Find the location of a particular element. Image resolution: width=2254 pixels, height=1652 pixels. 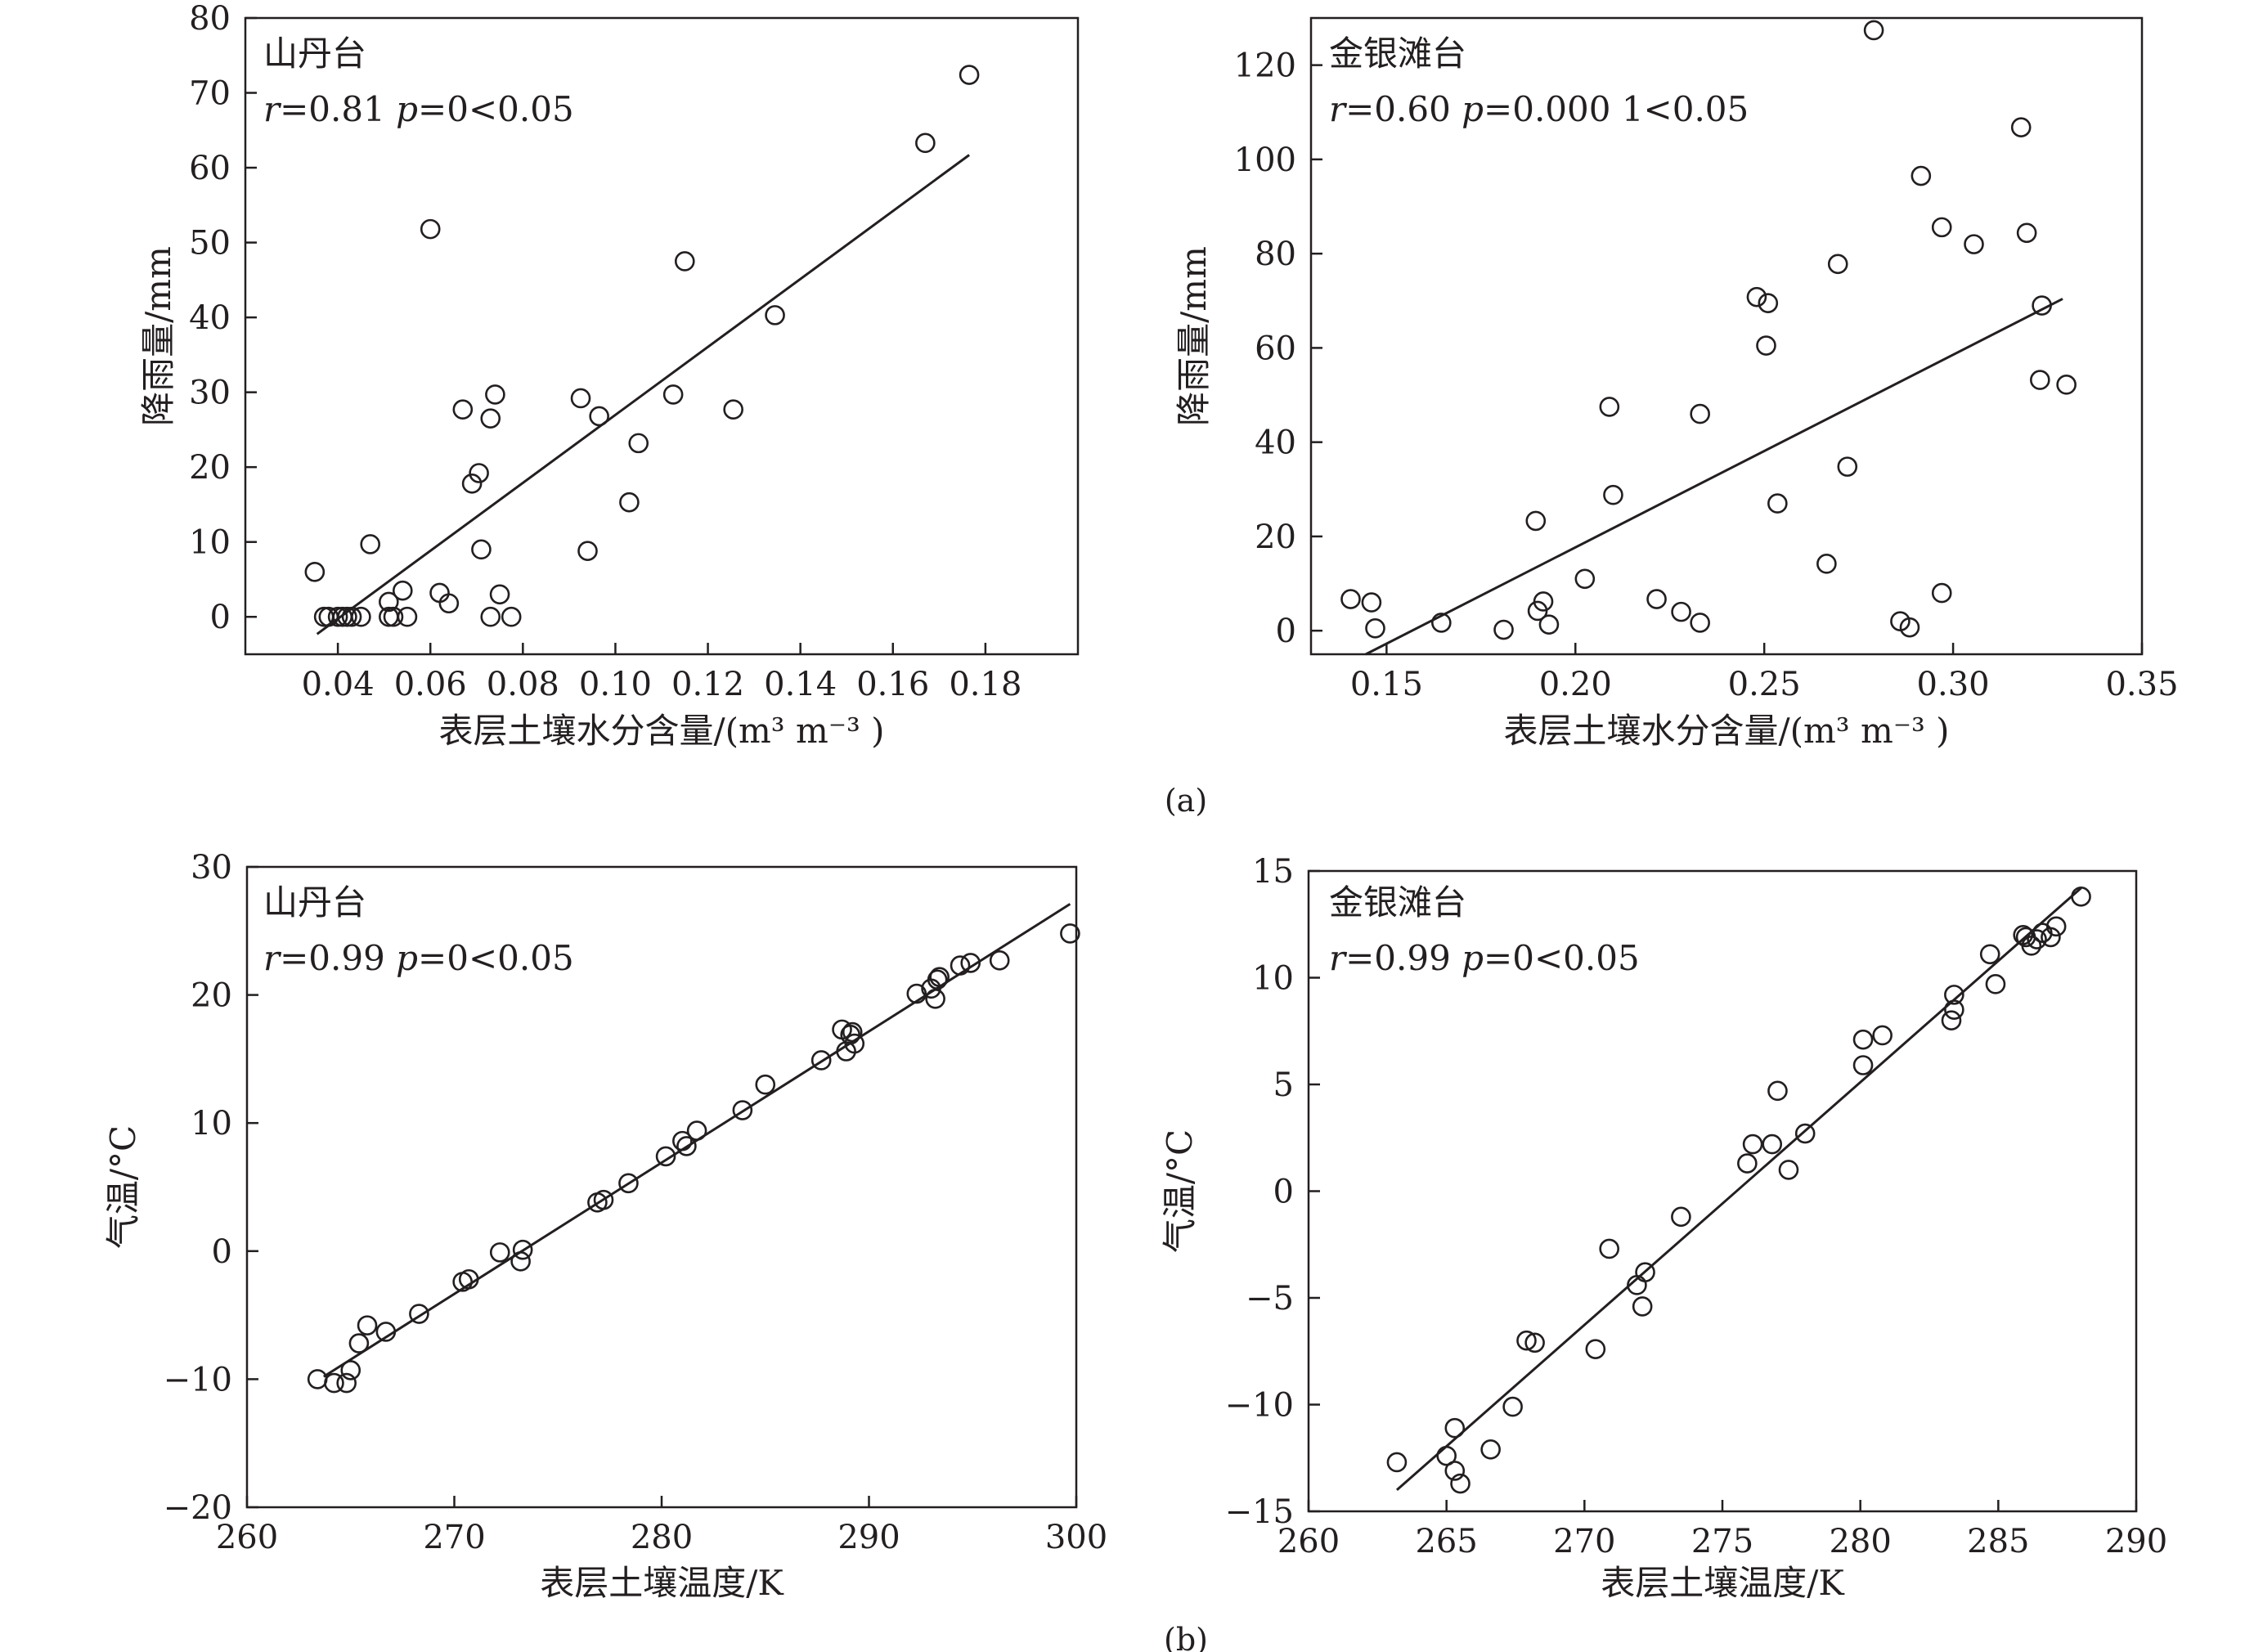

y-tick-label: 50 is located at coordinates (210, 244).